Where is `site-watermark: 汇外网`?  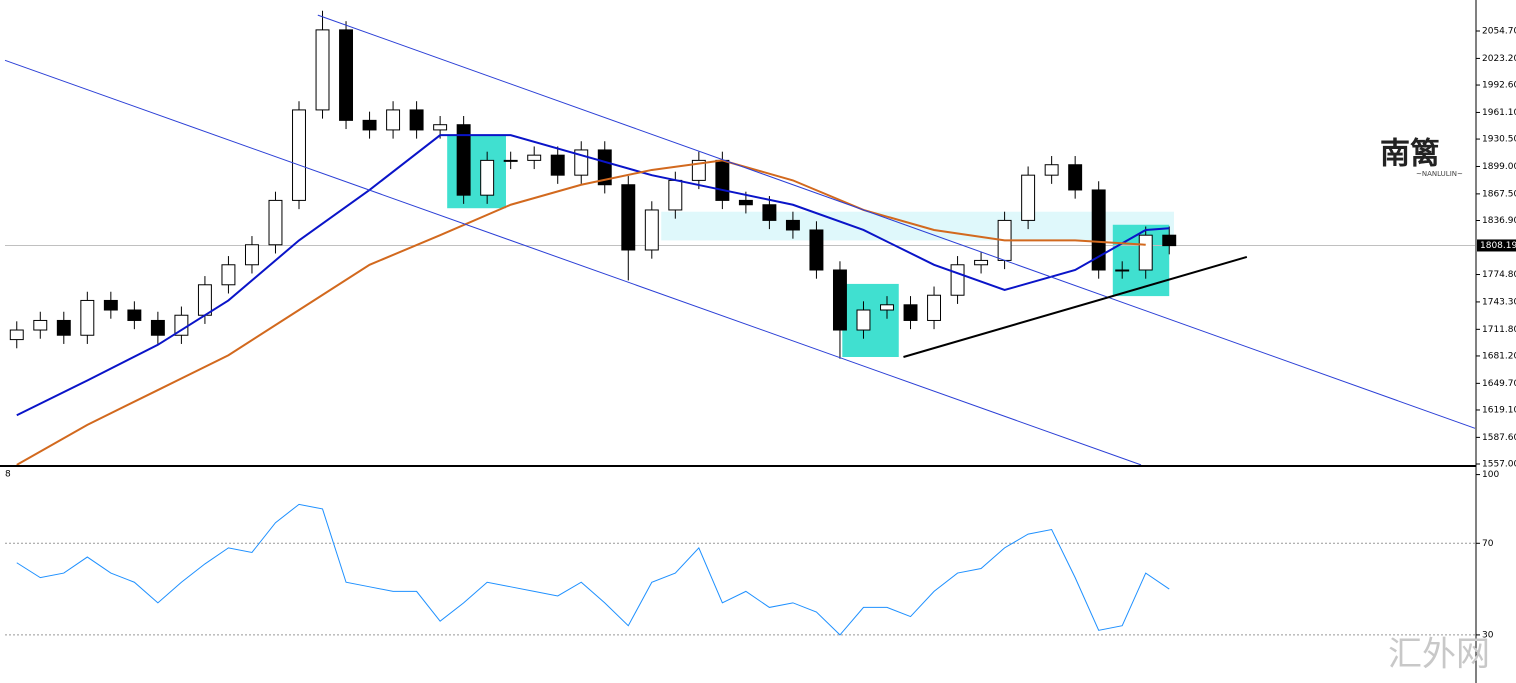
site-watermark: 汇外网 is located at coordinates (1439, 655).